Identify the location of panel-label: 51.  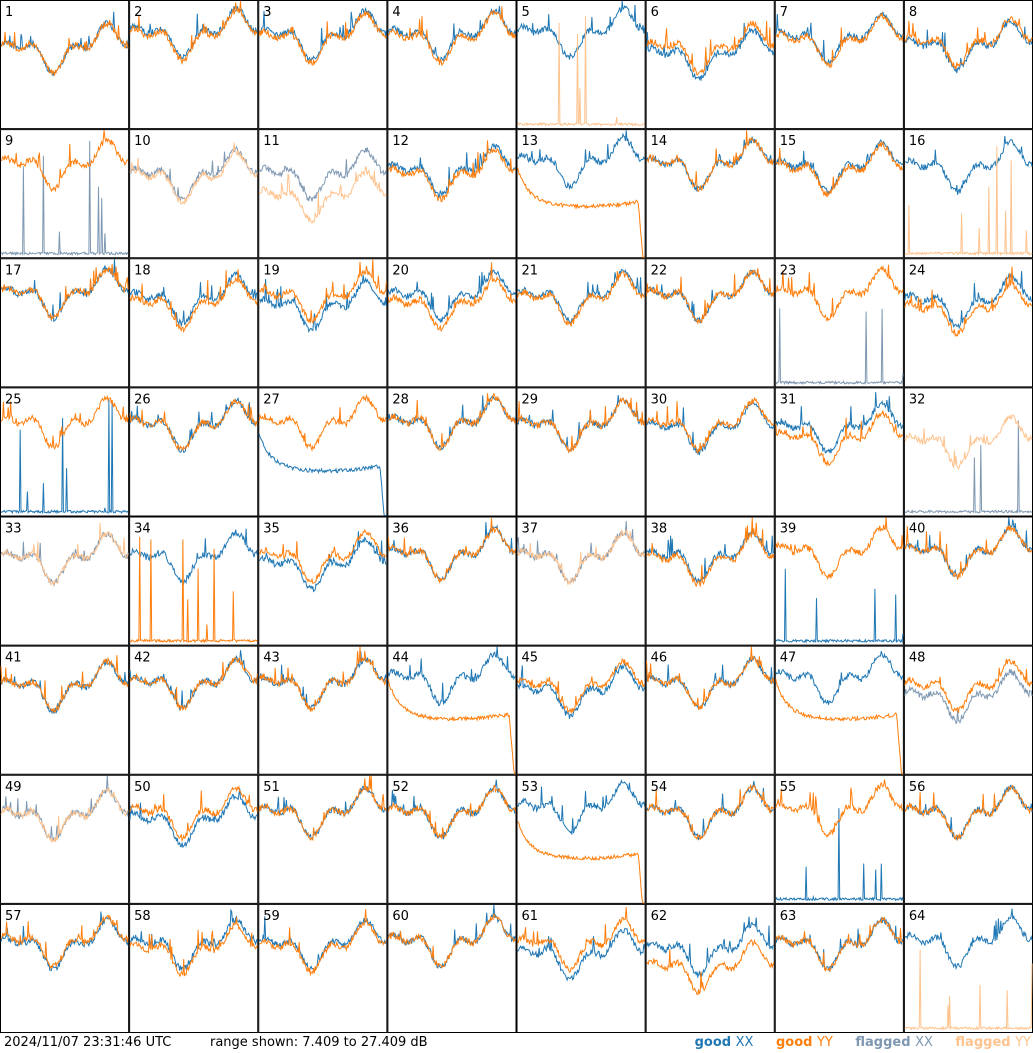
(271, 787).